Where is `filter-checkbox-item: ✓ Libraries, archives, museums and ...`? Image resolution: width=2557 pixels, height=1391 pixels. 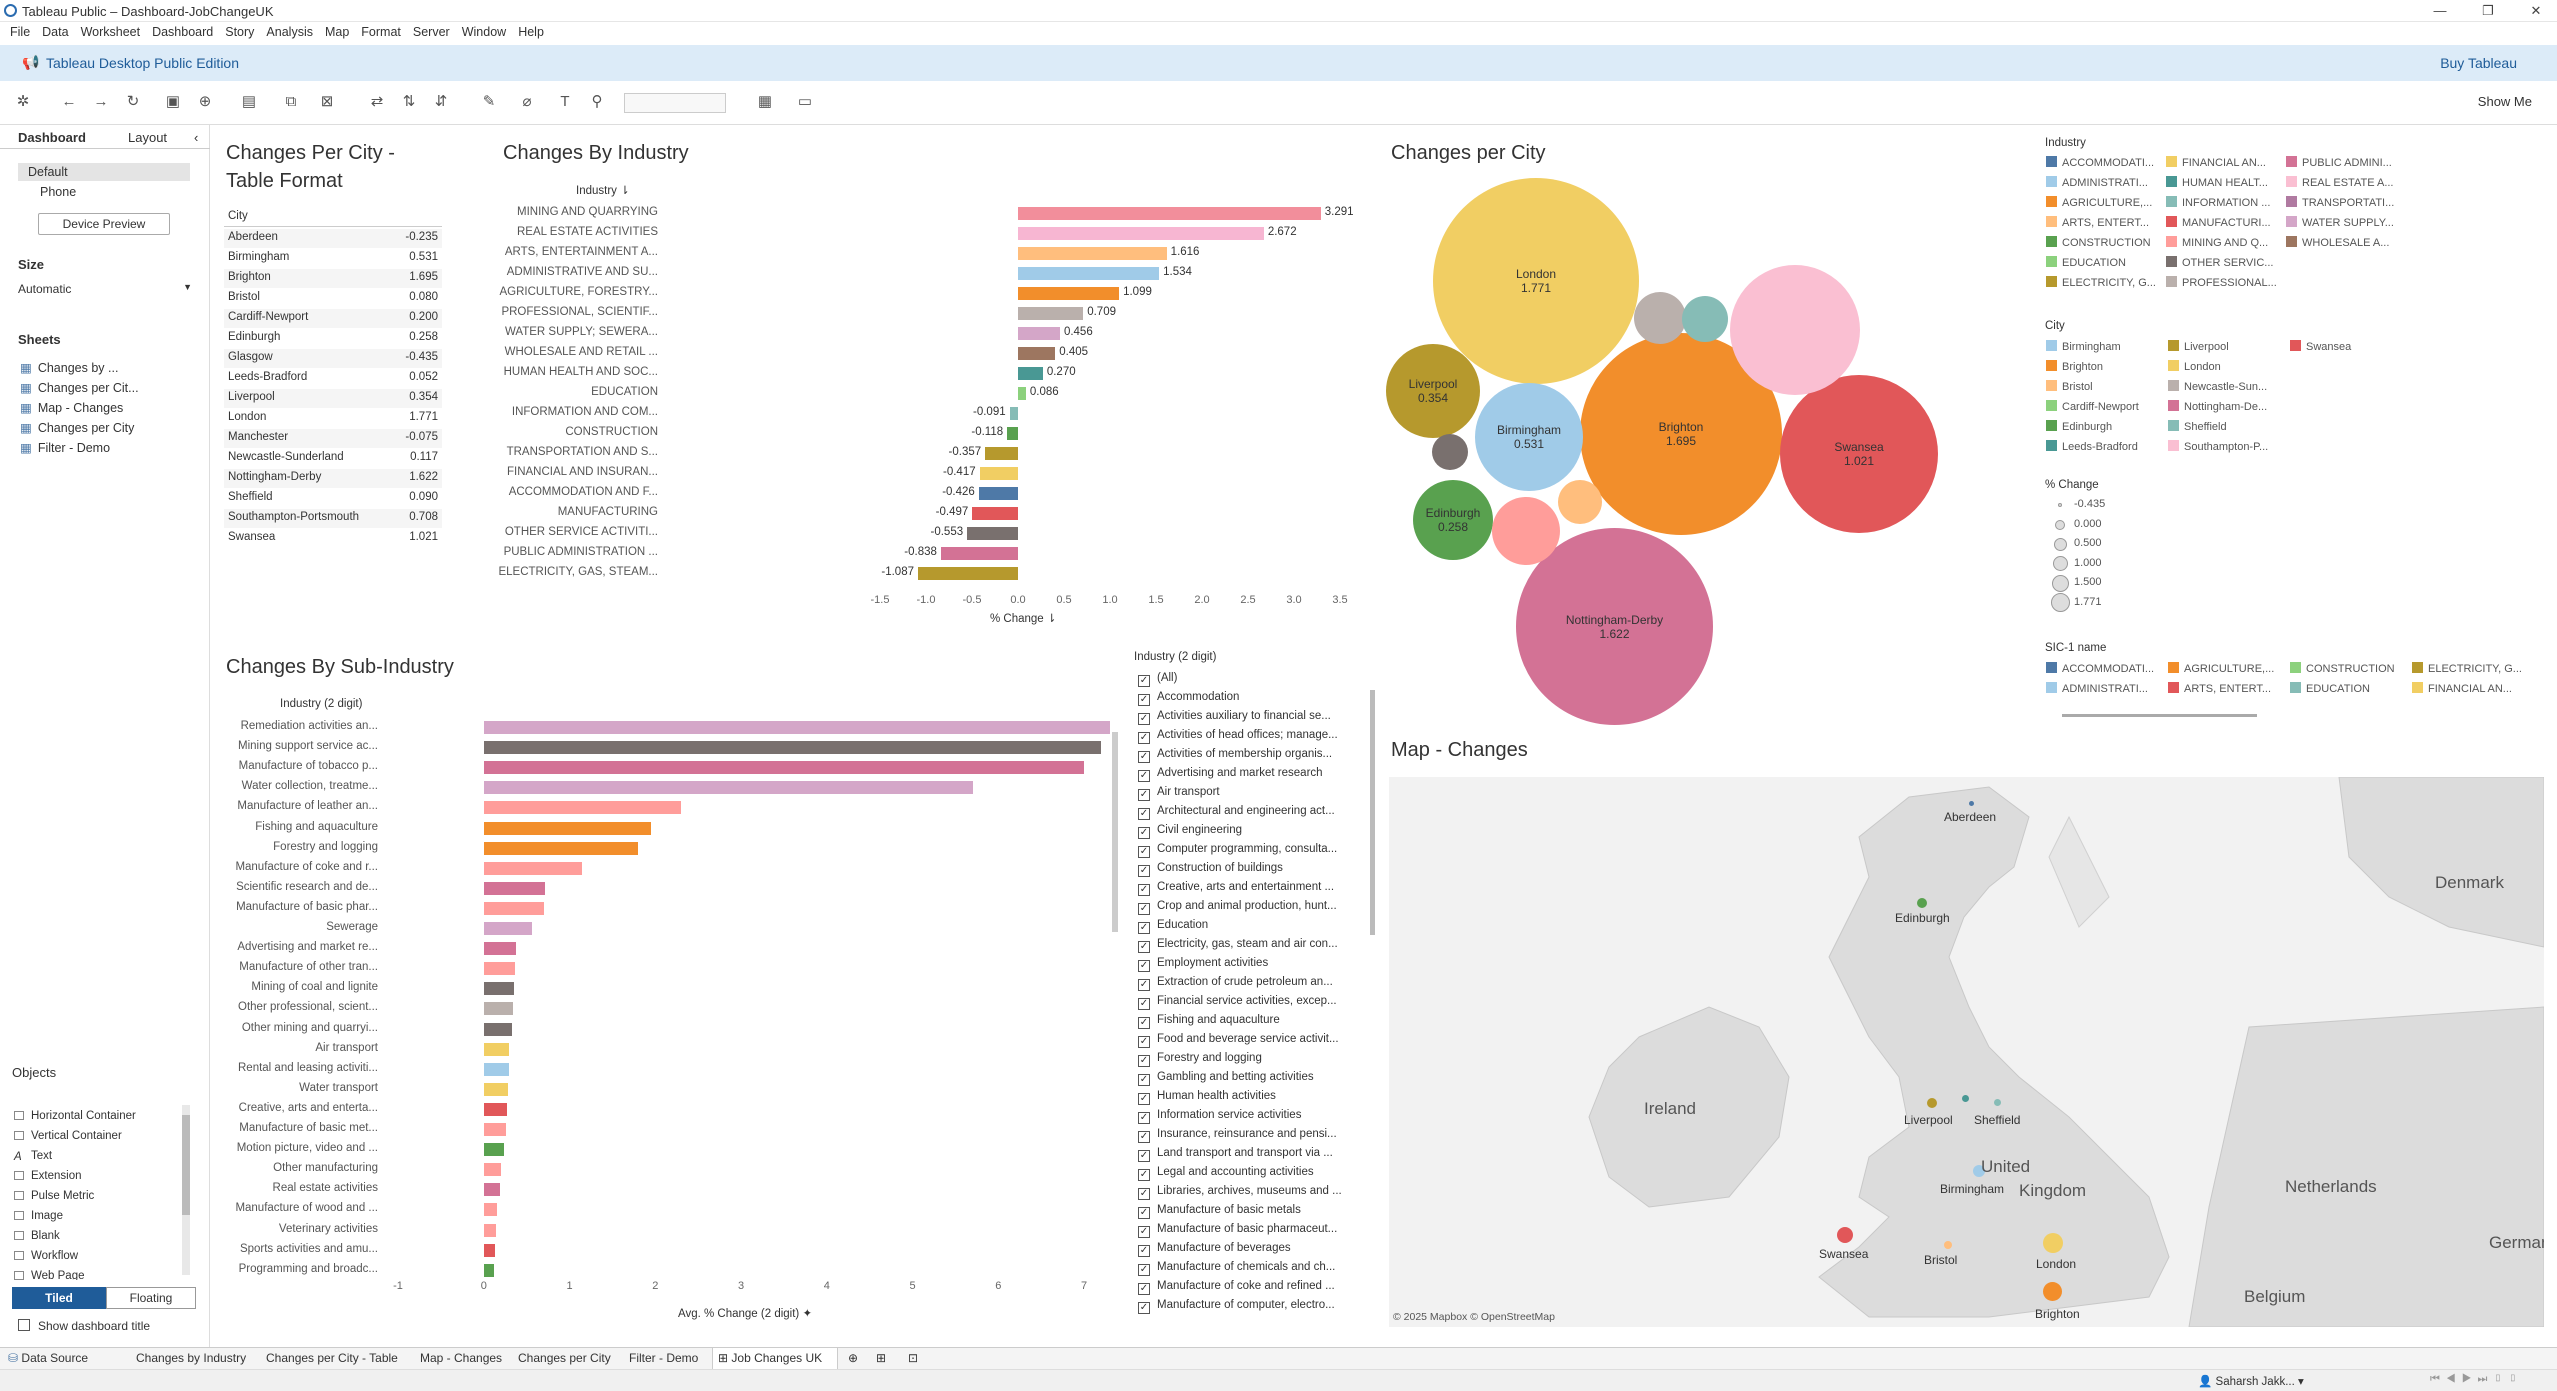 filter-checkbox-item: ✓ Libraries, archives, museums and ... is located at coordinates (1248, 1192).